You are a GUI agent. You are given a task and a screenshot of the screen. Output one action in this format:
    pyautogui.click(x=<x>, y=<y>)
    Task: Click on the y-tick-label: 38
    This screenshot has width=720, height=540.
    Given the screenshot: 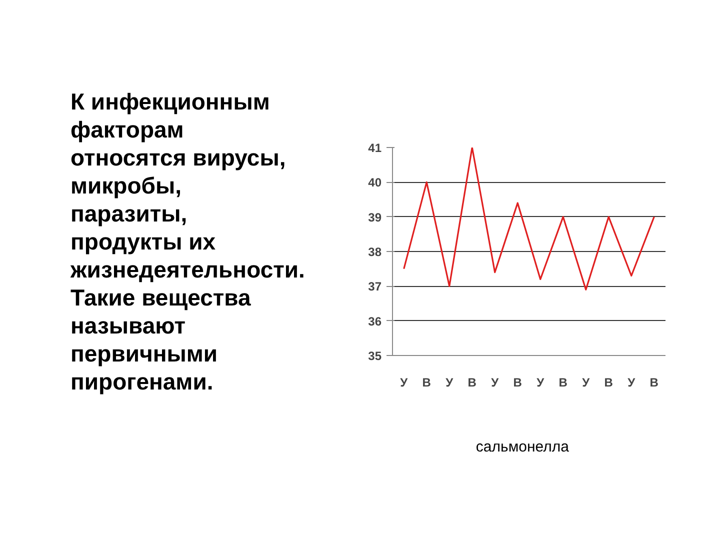 What is the action you would take?
    pyautogui.click(x=375, y=252)
    